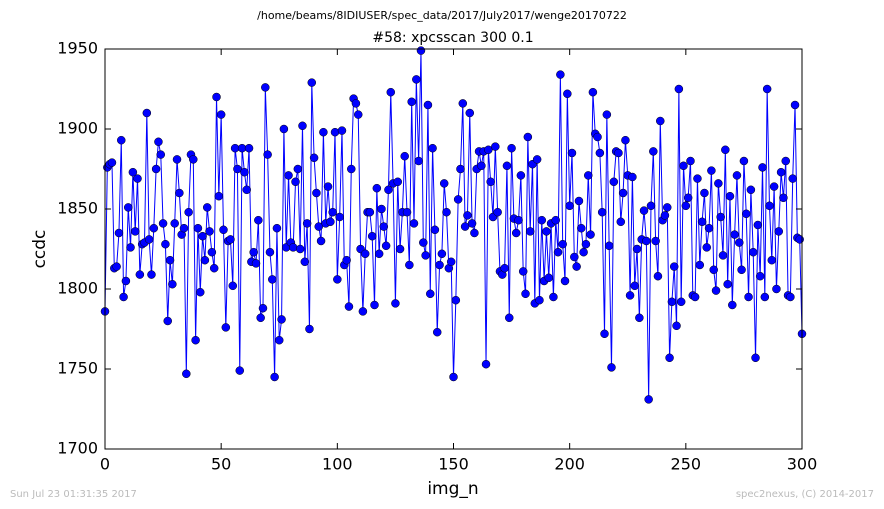  I want to click on y-axis-label: ccdc, so click(40, 249).